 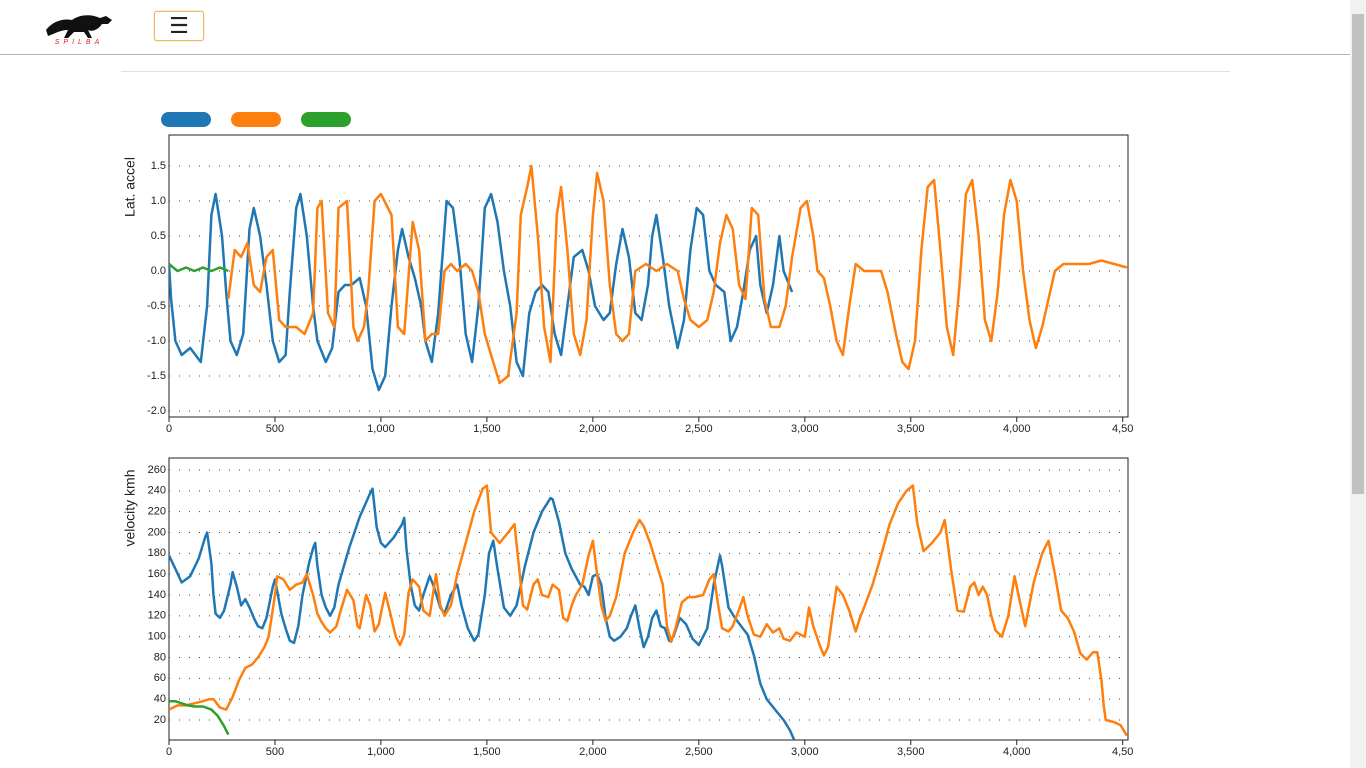 I want to click on y-tick-label: 220, so click(x=157, y=512).